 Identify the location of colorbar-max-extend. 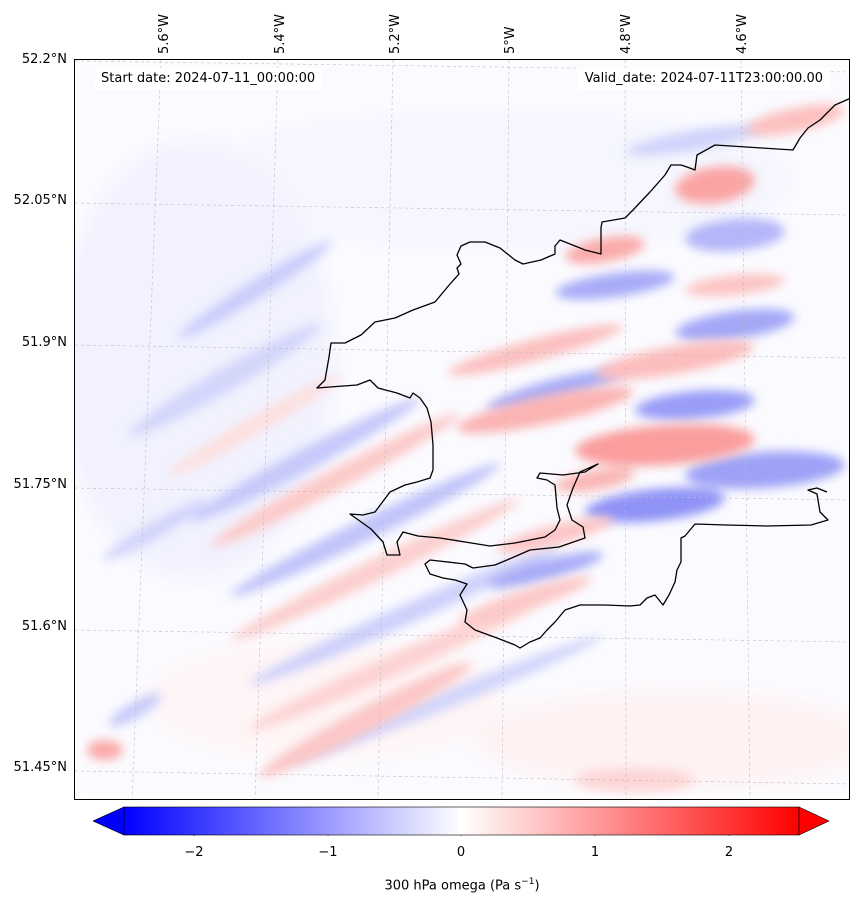
(814, 821).